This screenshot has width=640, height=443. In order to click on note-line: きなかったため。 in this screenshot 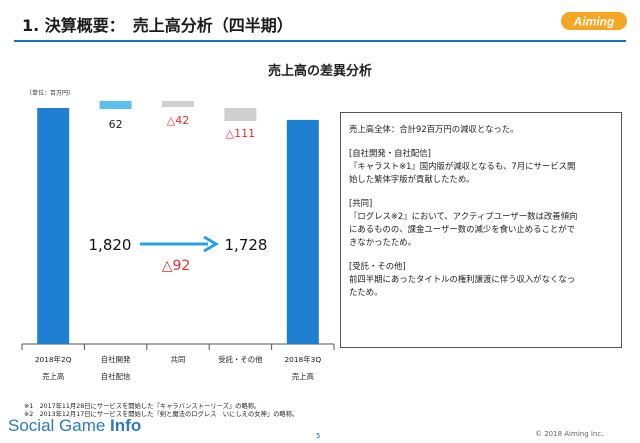, I will do `click(382, 242)`.